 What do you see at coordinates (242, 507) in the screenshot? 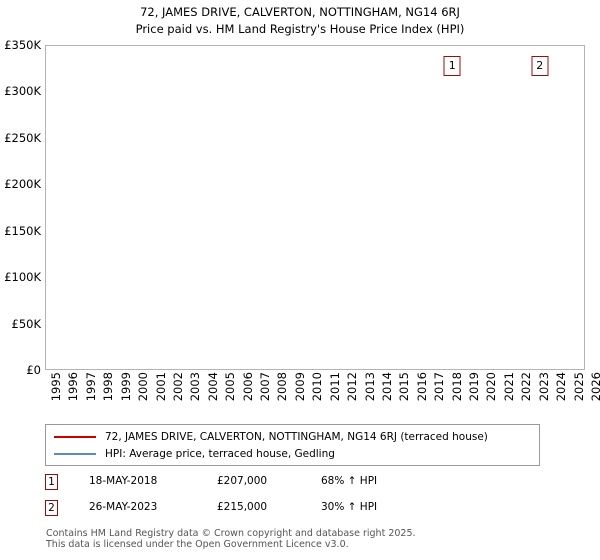
I see `transaction-price-2: £215,000` at bounding box center [242, 507].